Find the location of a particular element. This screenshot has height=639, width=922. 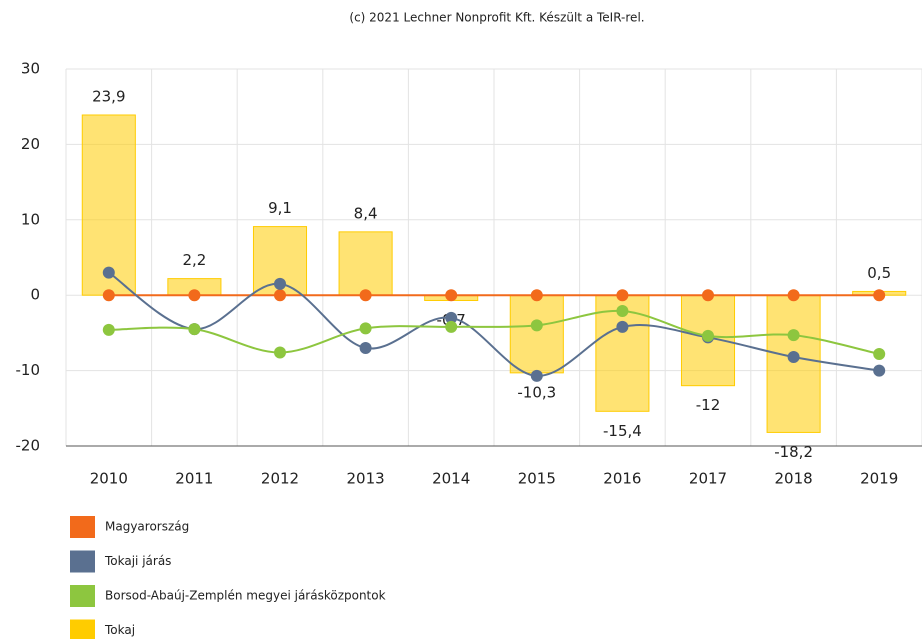

y-tick-label: 30 is located at coordinates (30, 69).